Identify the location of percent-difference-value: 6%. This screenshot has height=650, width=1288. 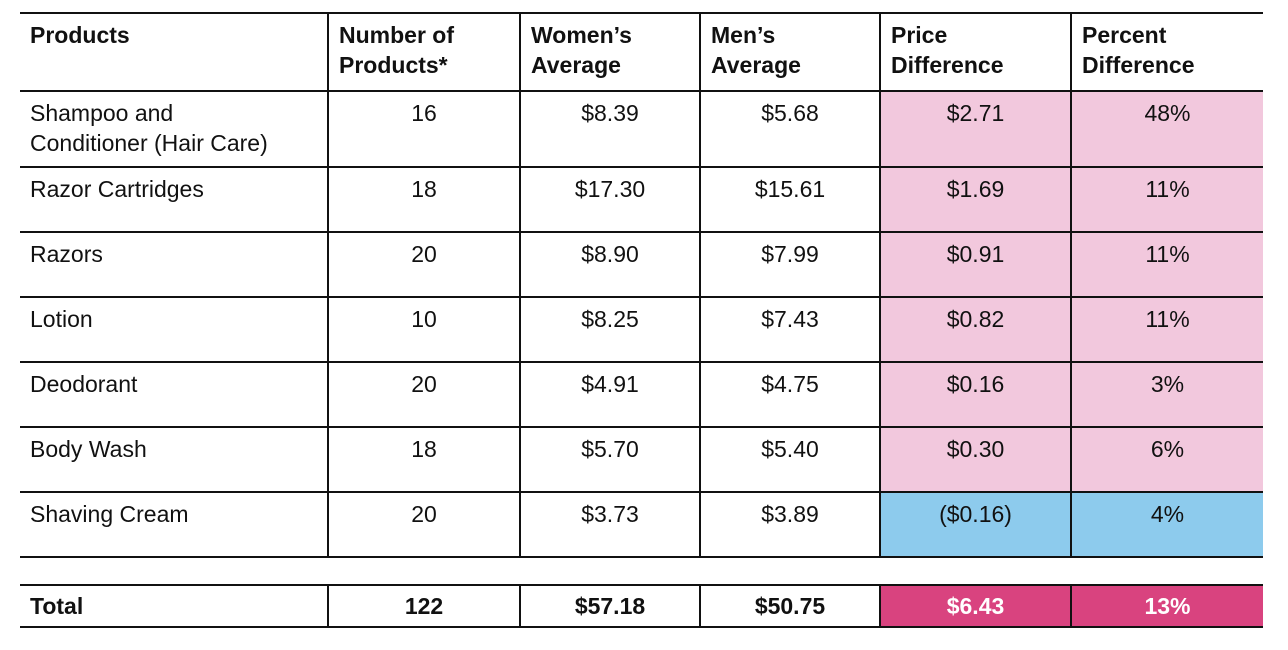
(1167, 460).